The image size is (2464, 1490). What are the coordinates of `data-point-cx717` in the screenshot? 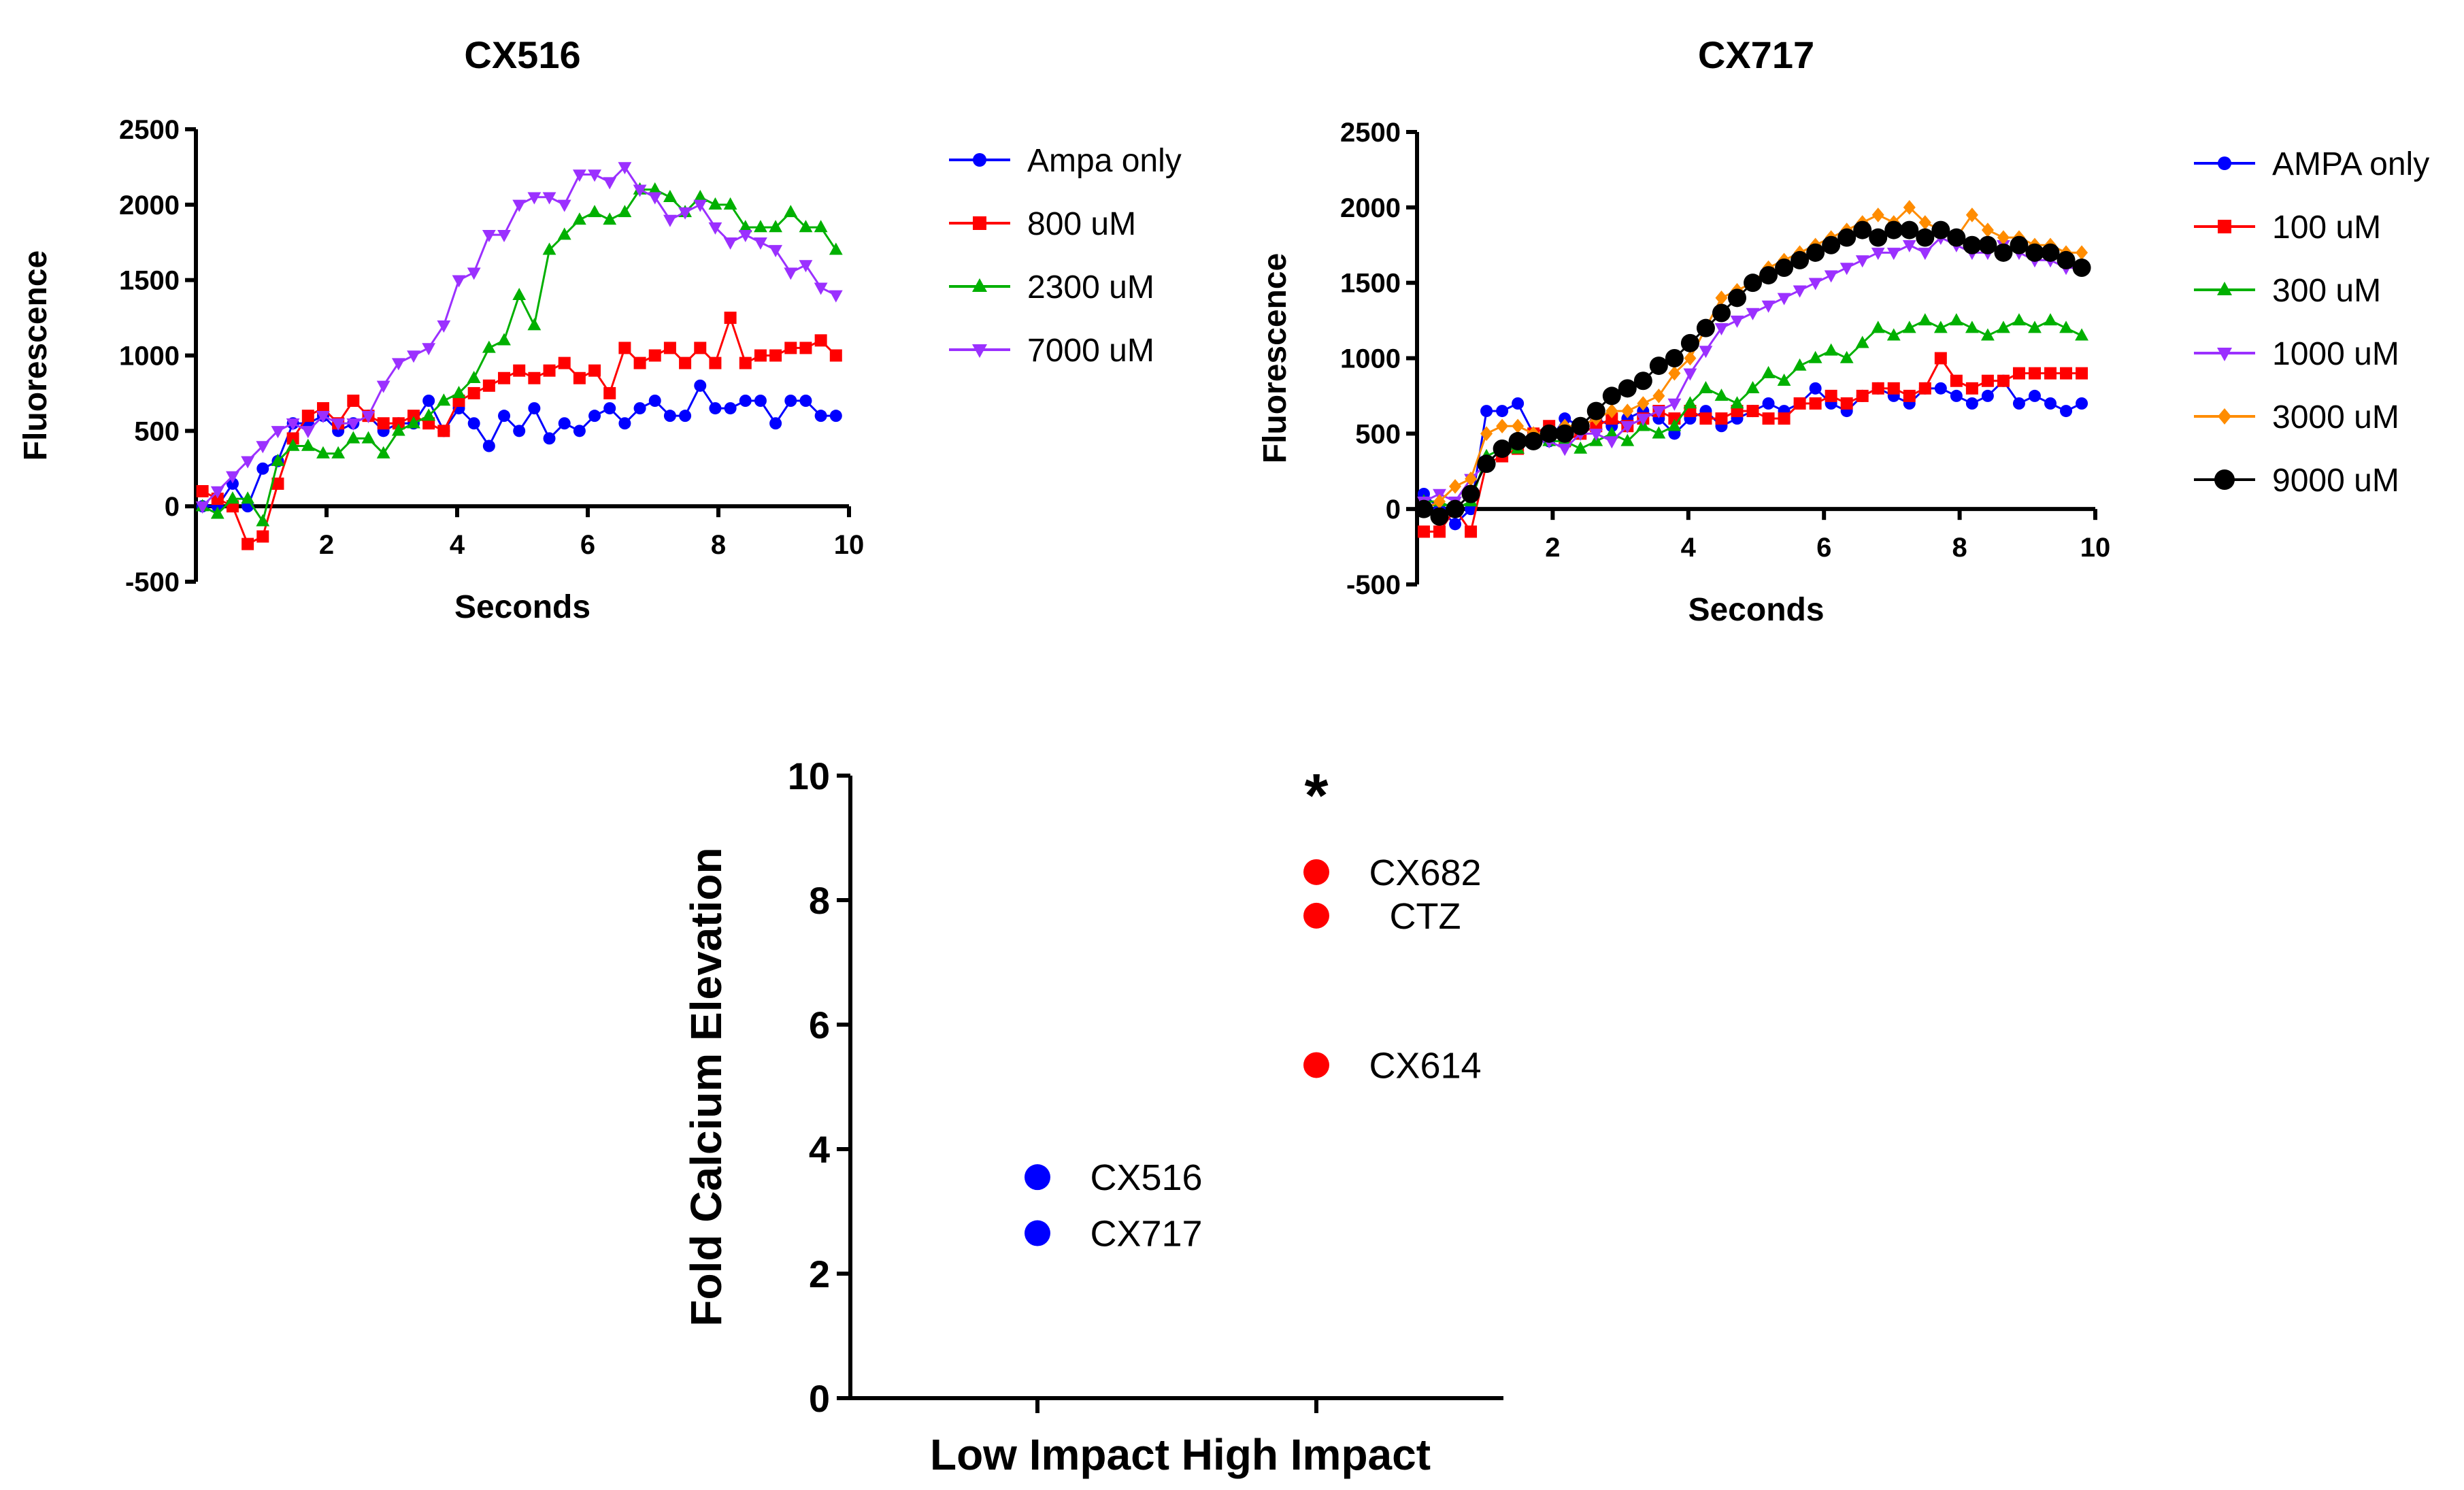 It's located at (1037, 1233).